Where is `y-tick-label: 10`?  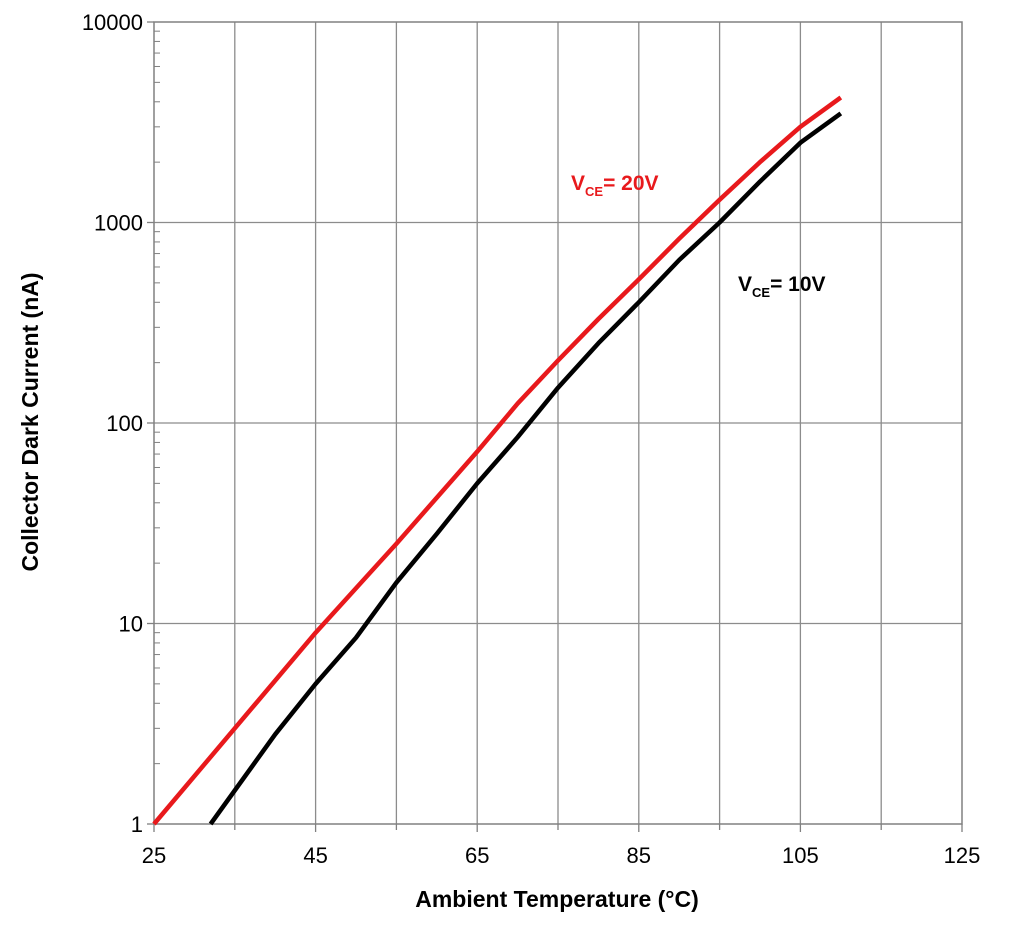 y-tick-label: 10 is located at coordinates (131, 624).